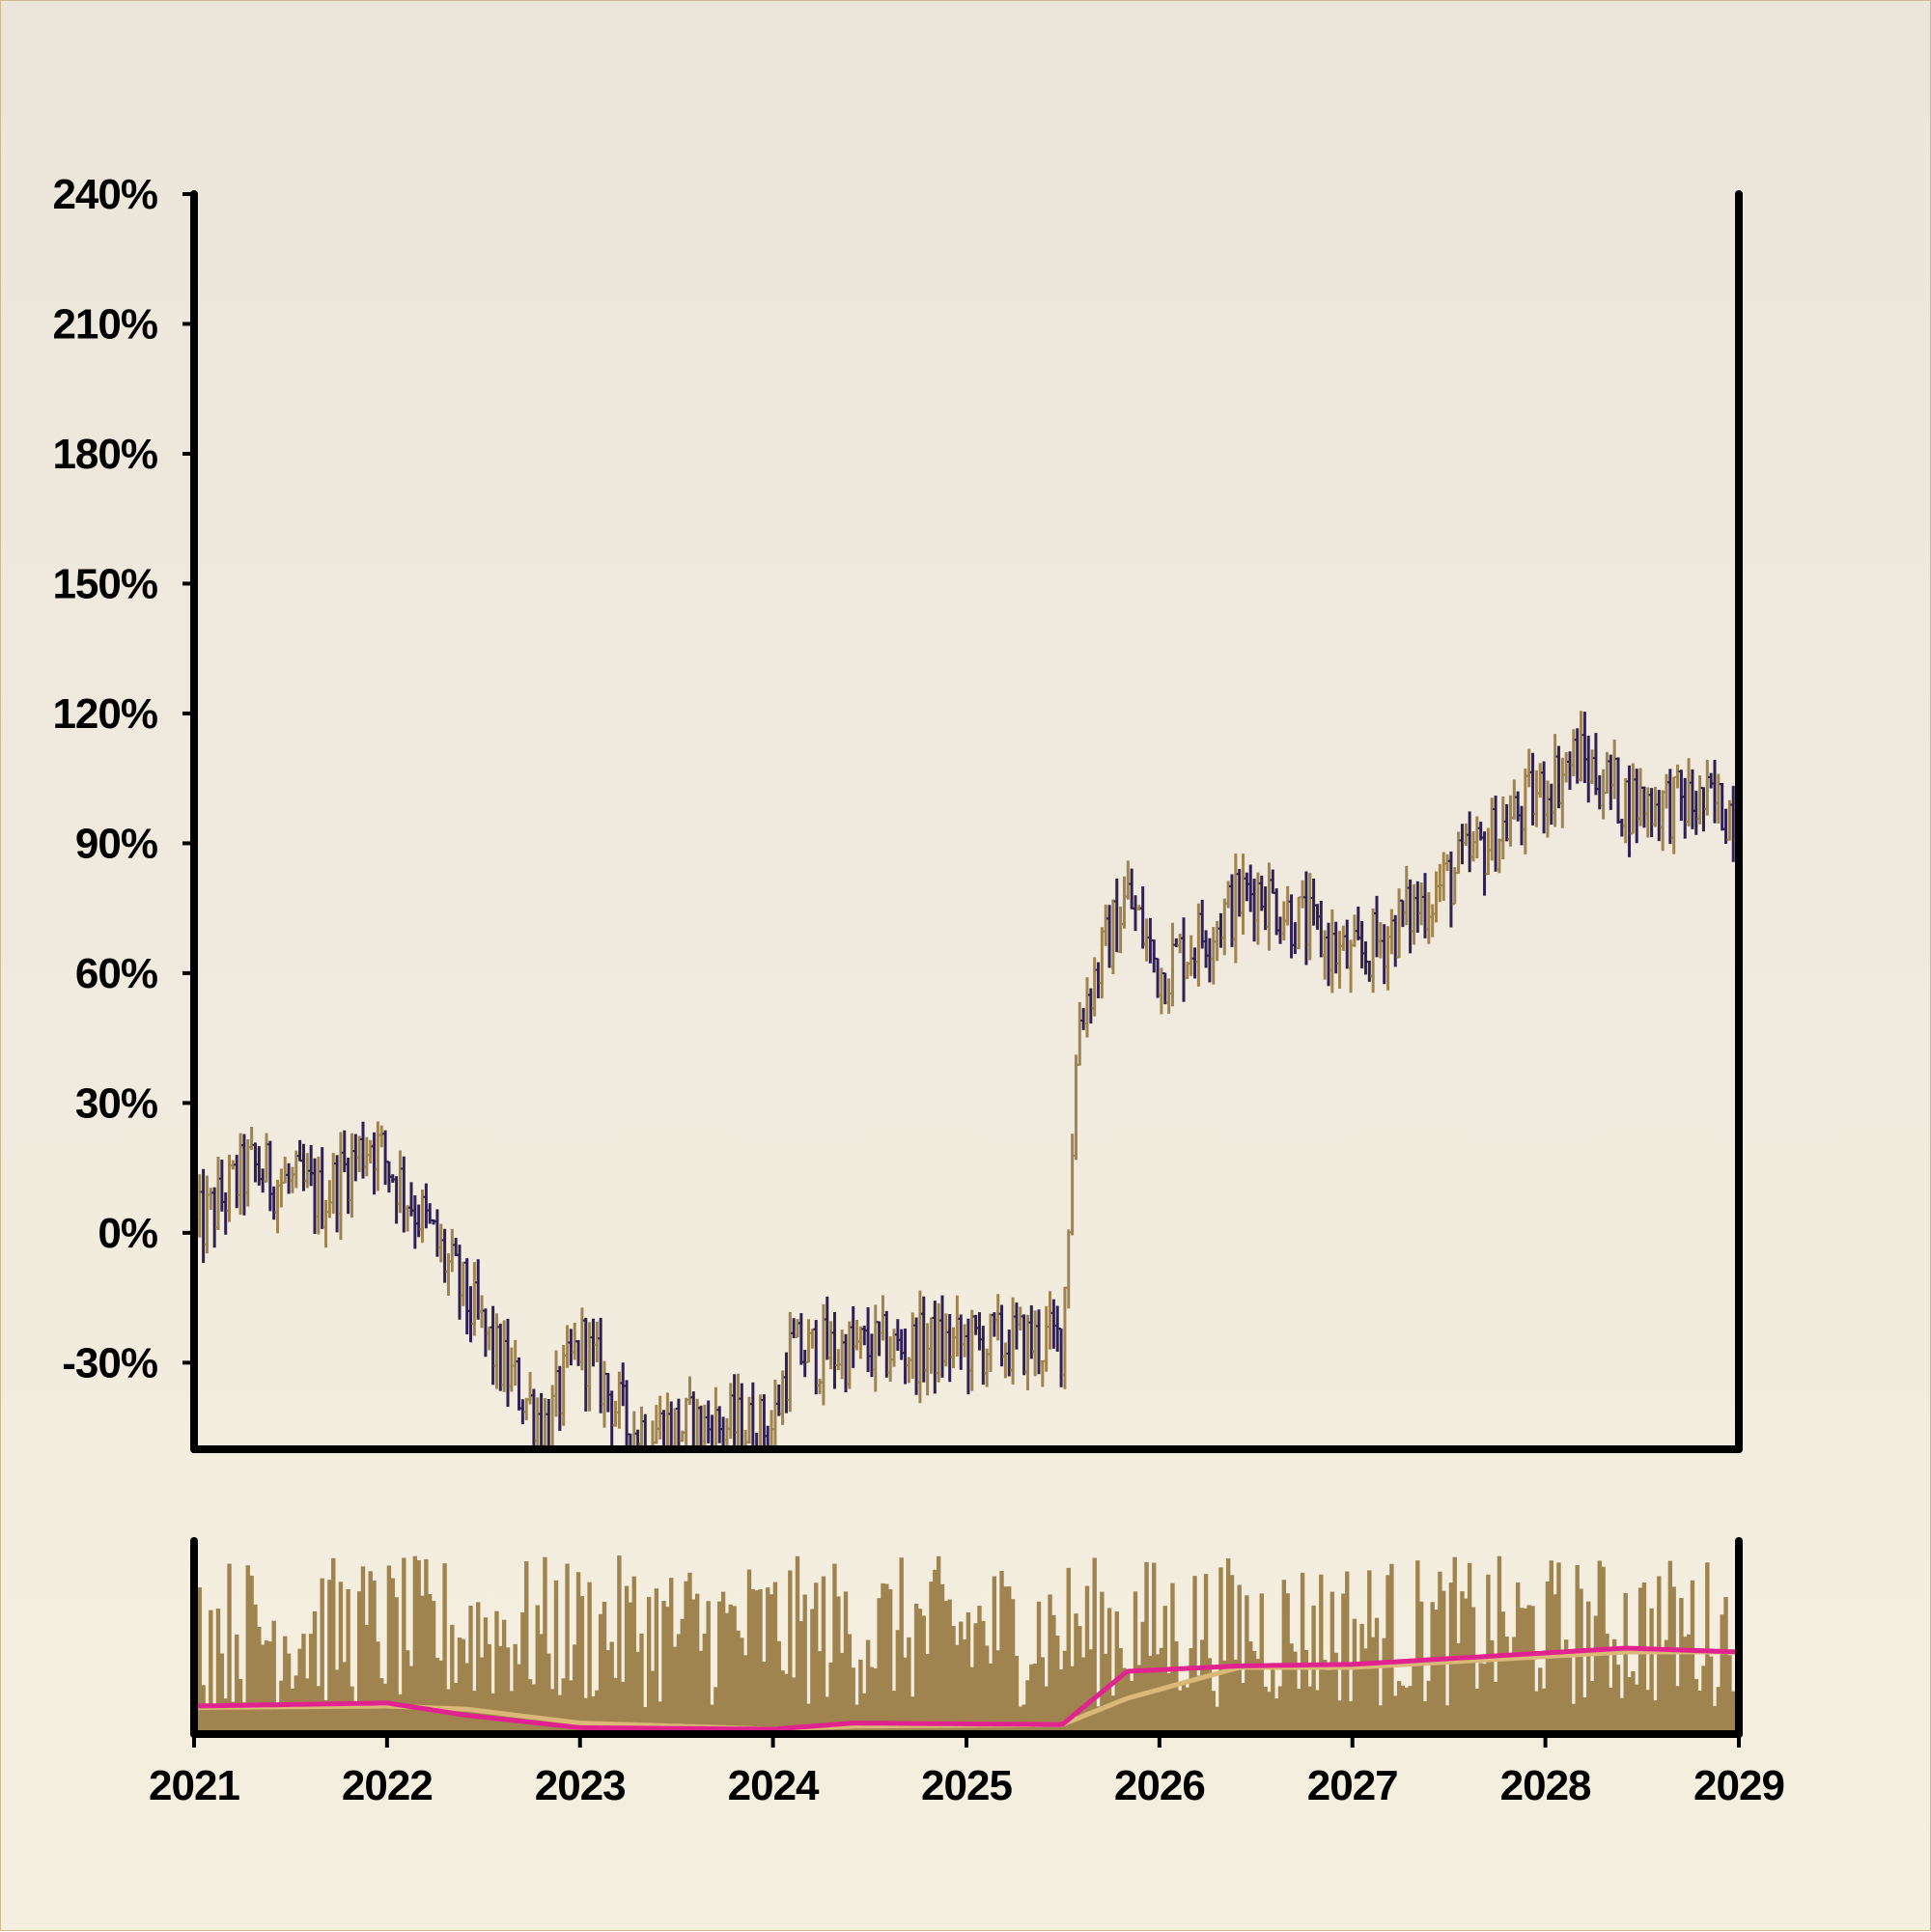  I want to click on y-tick-label: 120%, so click(104, 714).